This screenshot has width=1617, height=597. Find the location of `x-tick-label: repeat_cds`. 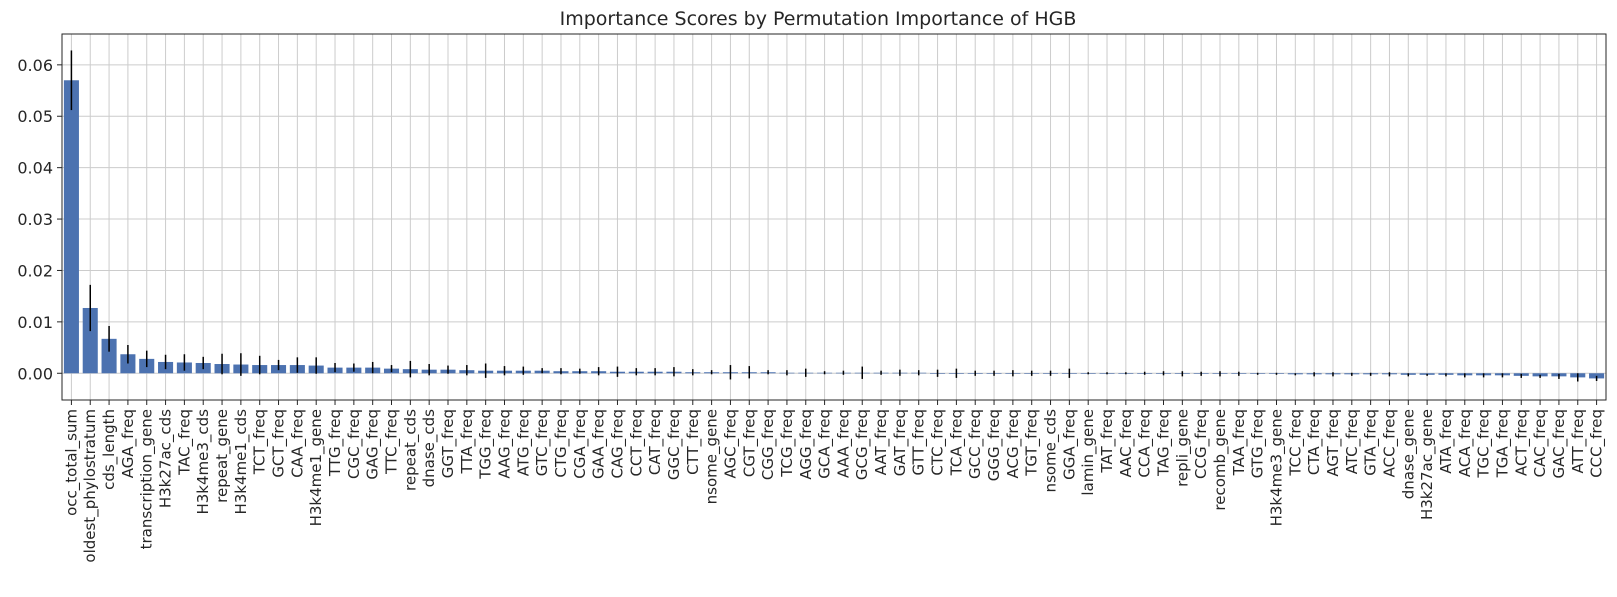

x-tick-label: repeat_cds is located at coordinates (410, 450).